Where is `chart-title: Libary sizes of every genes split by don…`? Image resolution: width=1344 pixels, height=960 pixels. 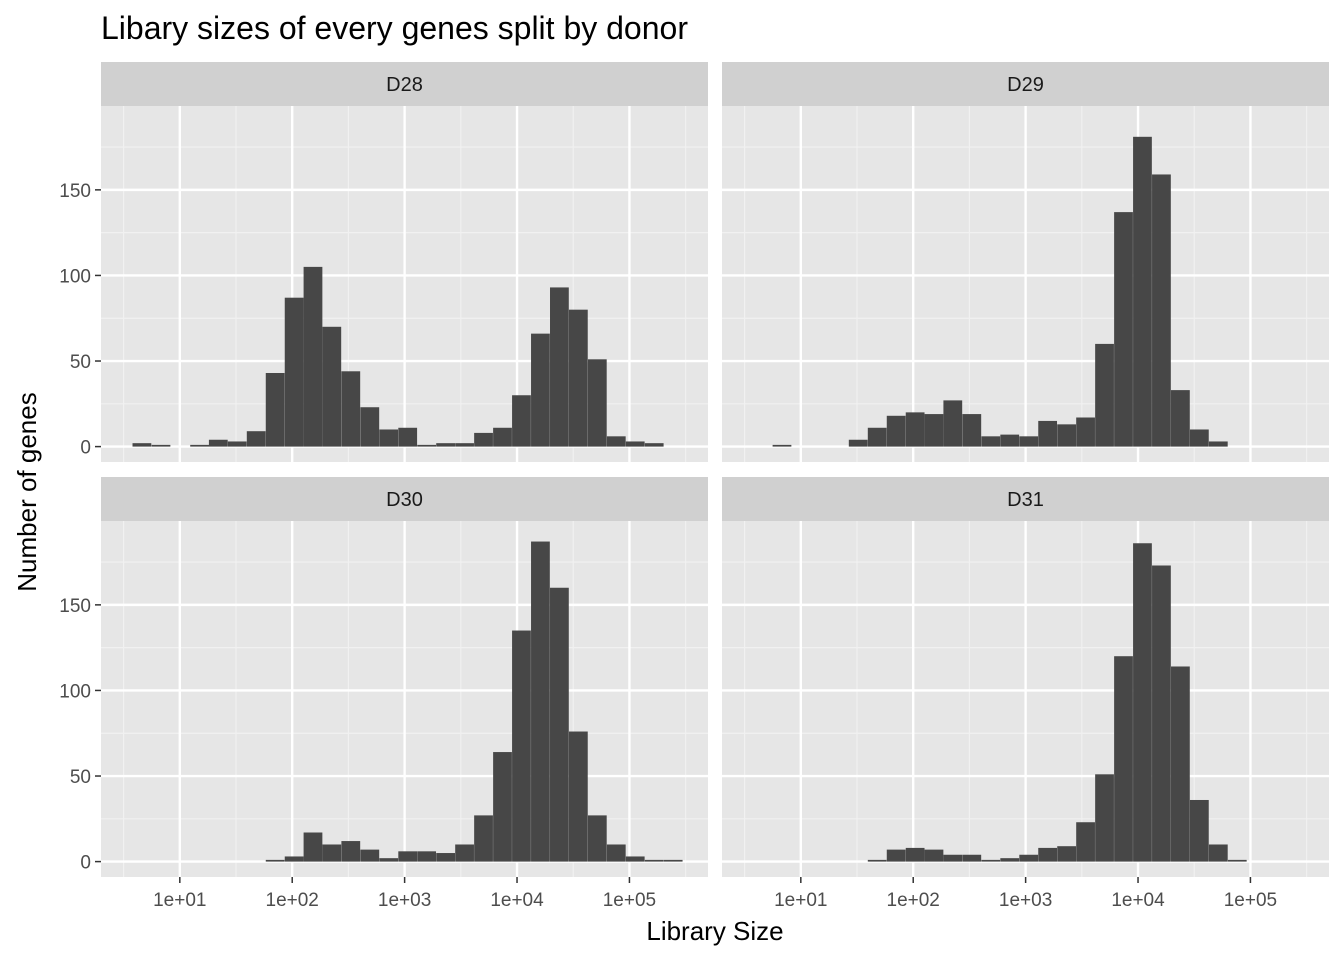 chart-title: Libary sizes of every genes split by don… is located at coordinates (394, 28).